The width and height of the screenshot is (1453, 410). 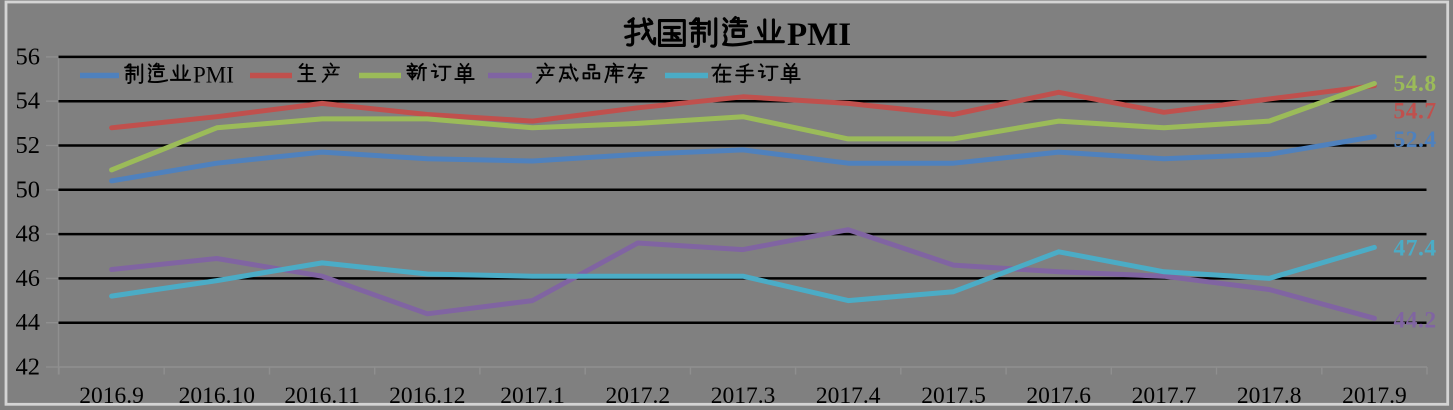 I want to click on svg-text: 47.4, so click(x=1414, y=249).